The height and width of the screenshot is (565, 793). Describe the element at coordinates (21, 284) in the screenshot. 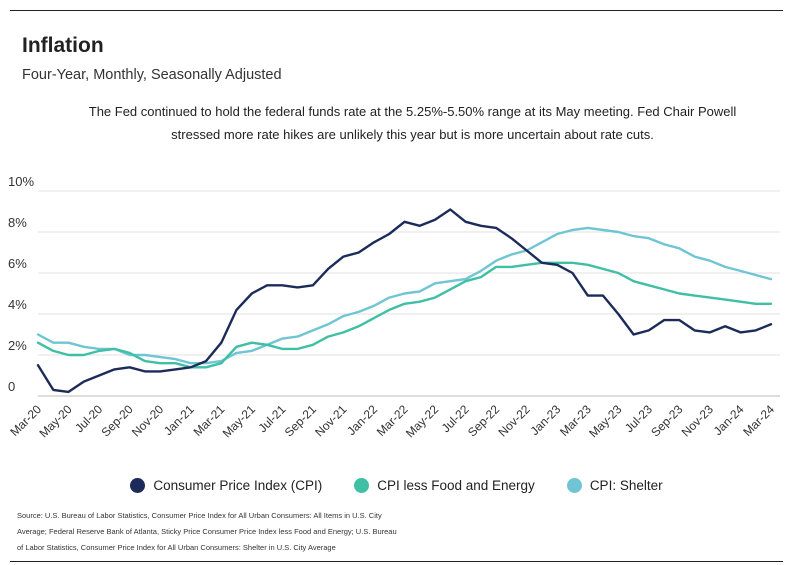

I see `y-axis: 0 2% 4% 6% 8% 10%` at that location.